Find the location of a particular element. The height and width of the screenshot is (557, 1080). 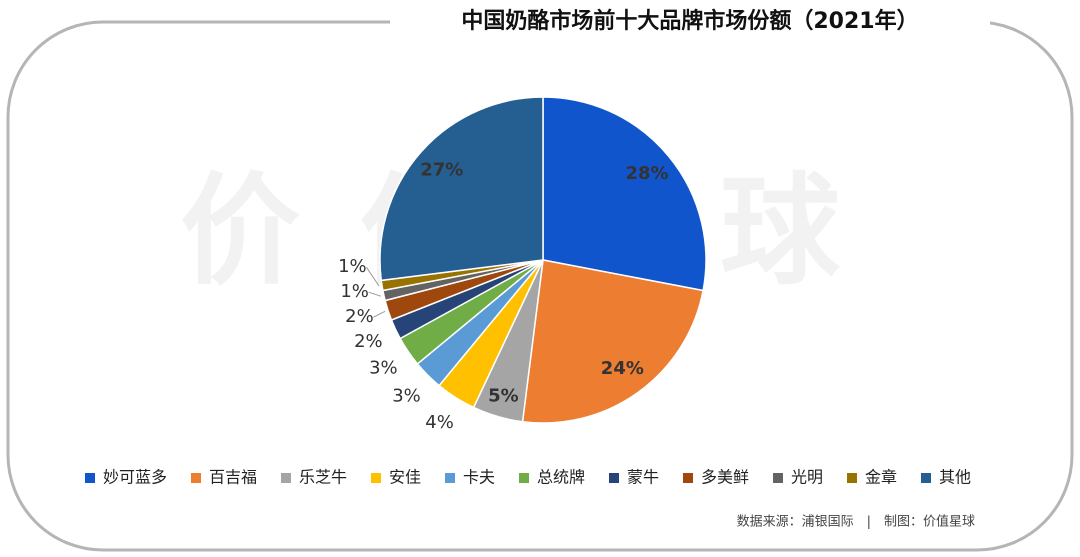

chart-title: 中国奶酪市场前十大品牌市场份额（2021年） is located at coordinates (689, 21).